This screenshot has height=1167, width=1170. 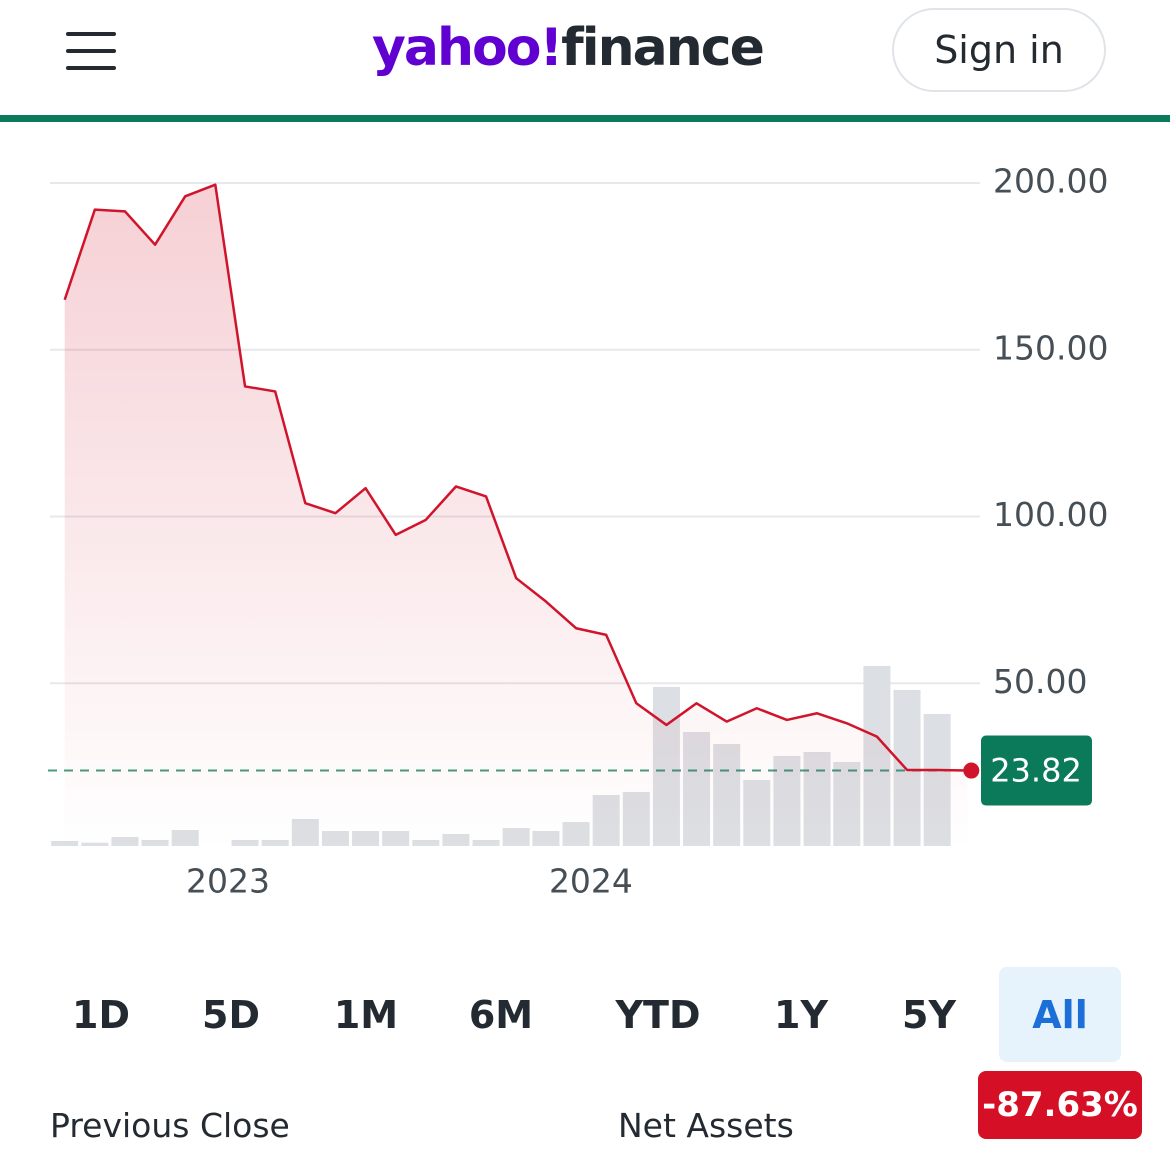 What do you see at coordinates (1050, 347) in the screenshot?
I see `y-tick-label: 150.00` at bounding box center [1050, 347].